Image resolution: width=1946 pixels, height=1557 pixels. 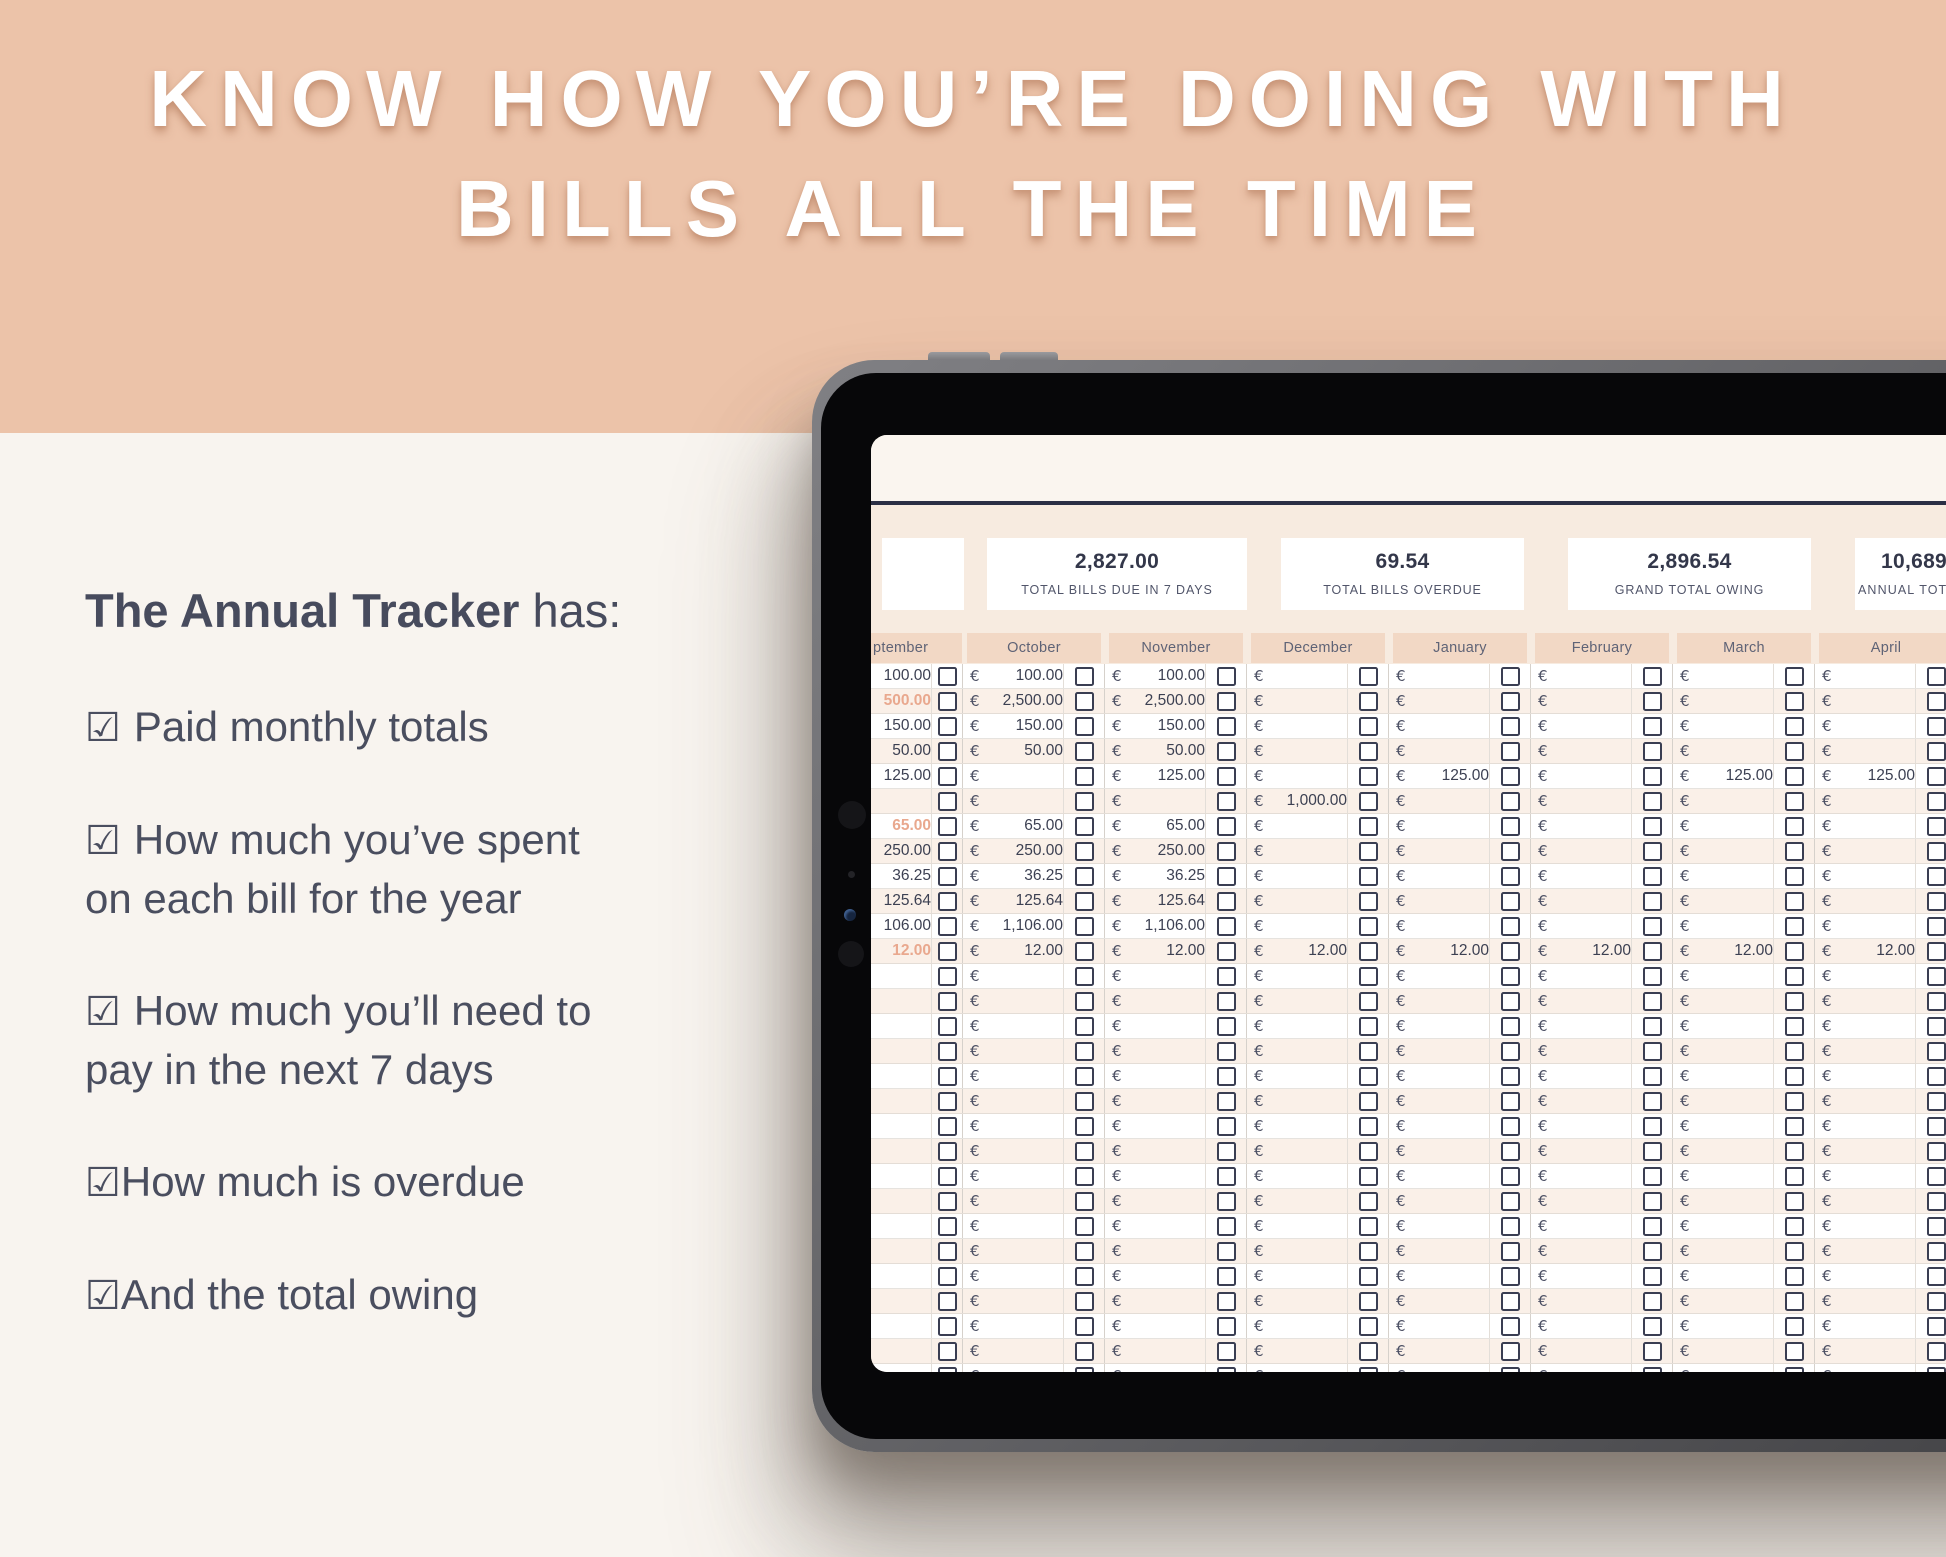 I want to click on cell-amount-value: 50.00, so click(x=1043, y=750).